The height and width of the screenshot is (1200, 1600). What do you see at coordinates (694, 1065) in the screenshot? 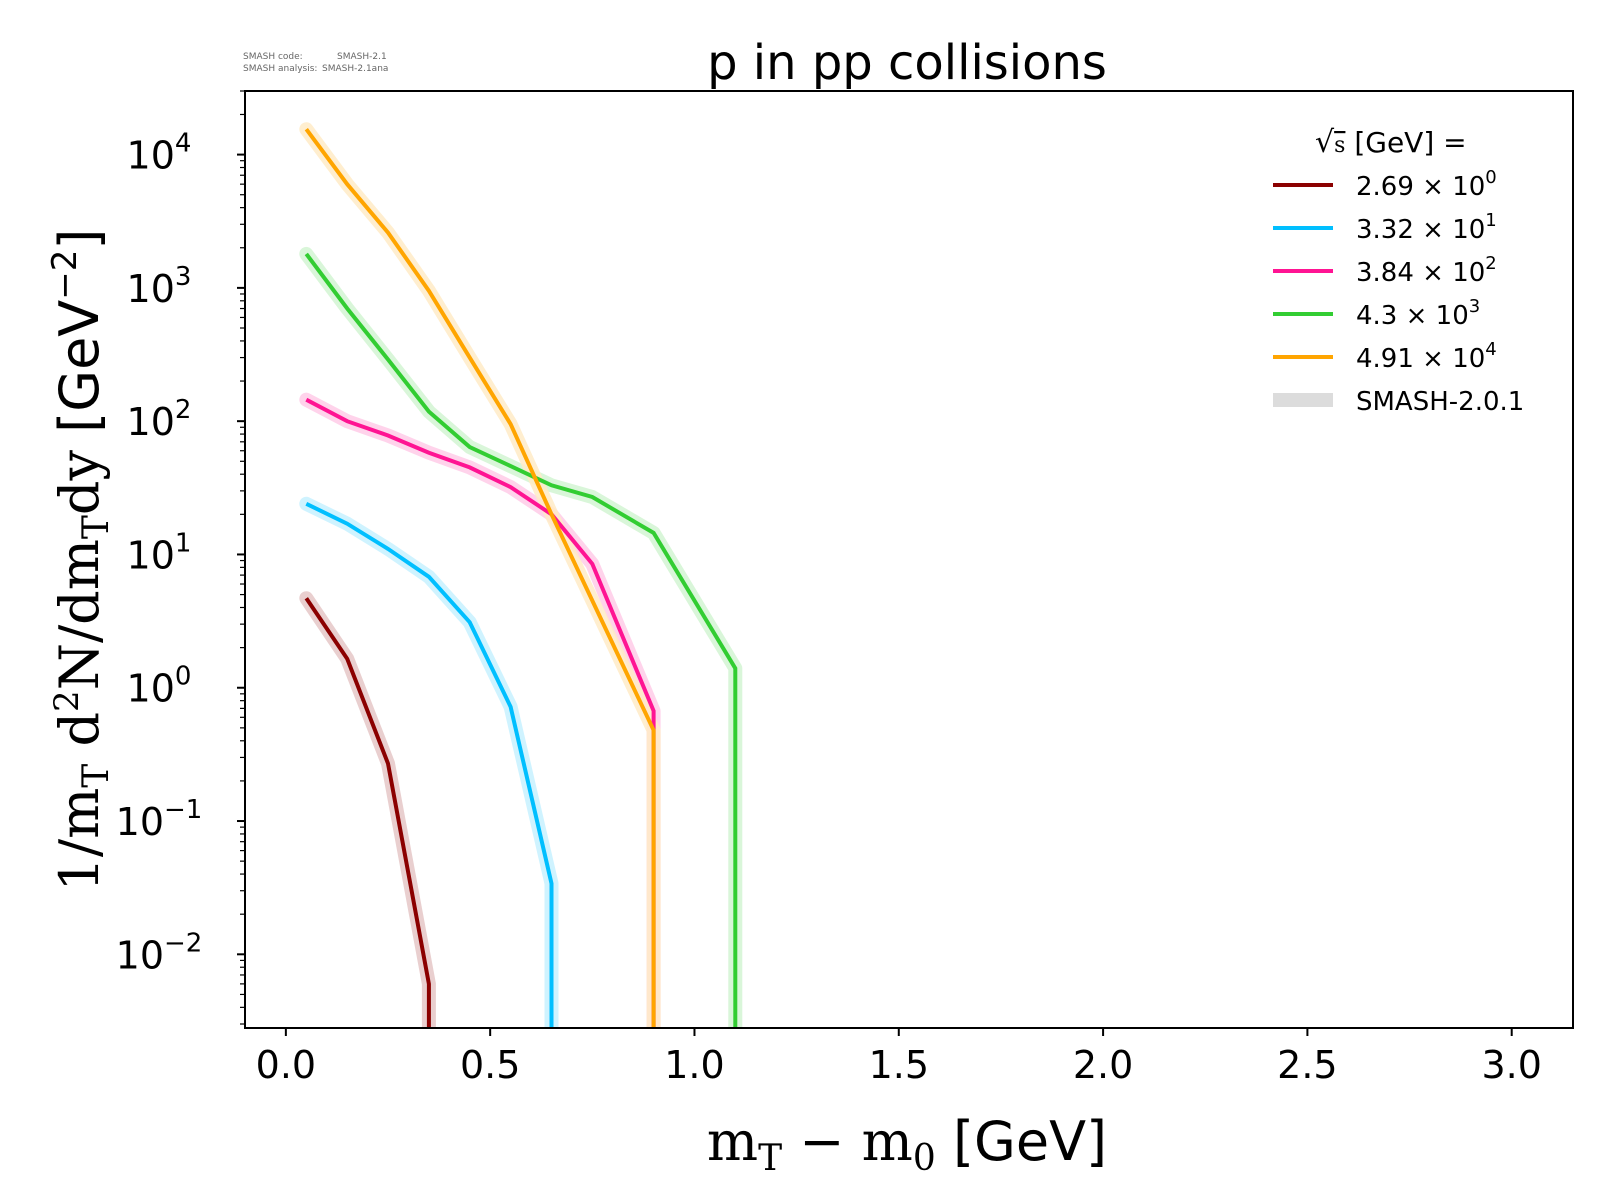
I see `x-tick-label: 1.0` at bounding box center [694, 1065].